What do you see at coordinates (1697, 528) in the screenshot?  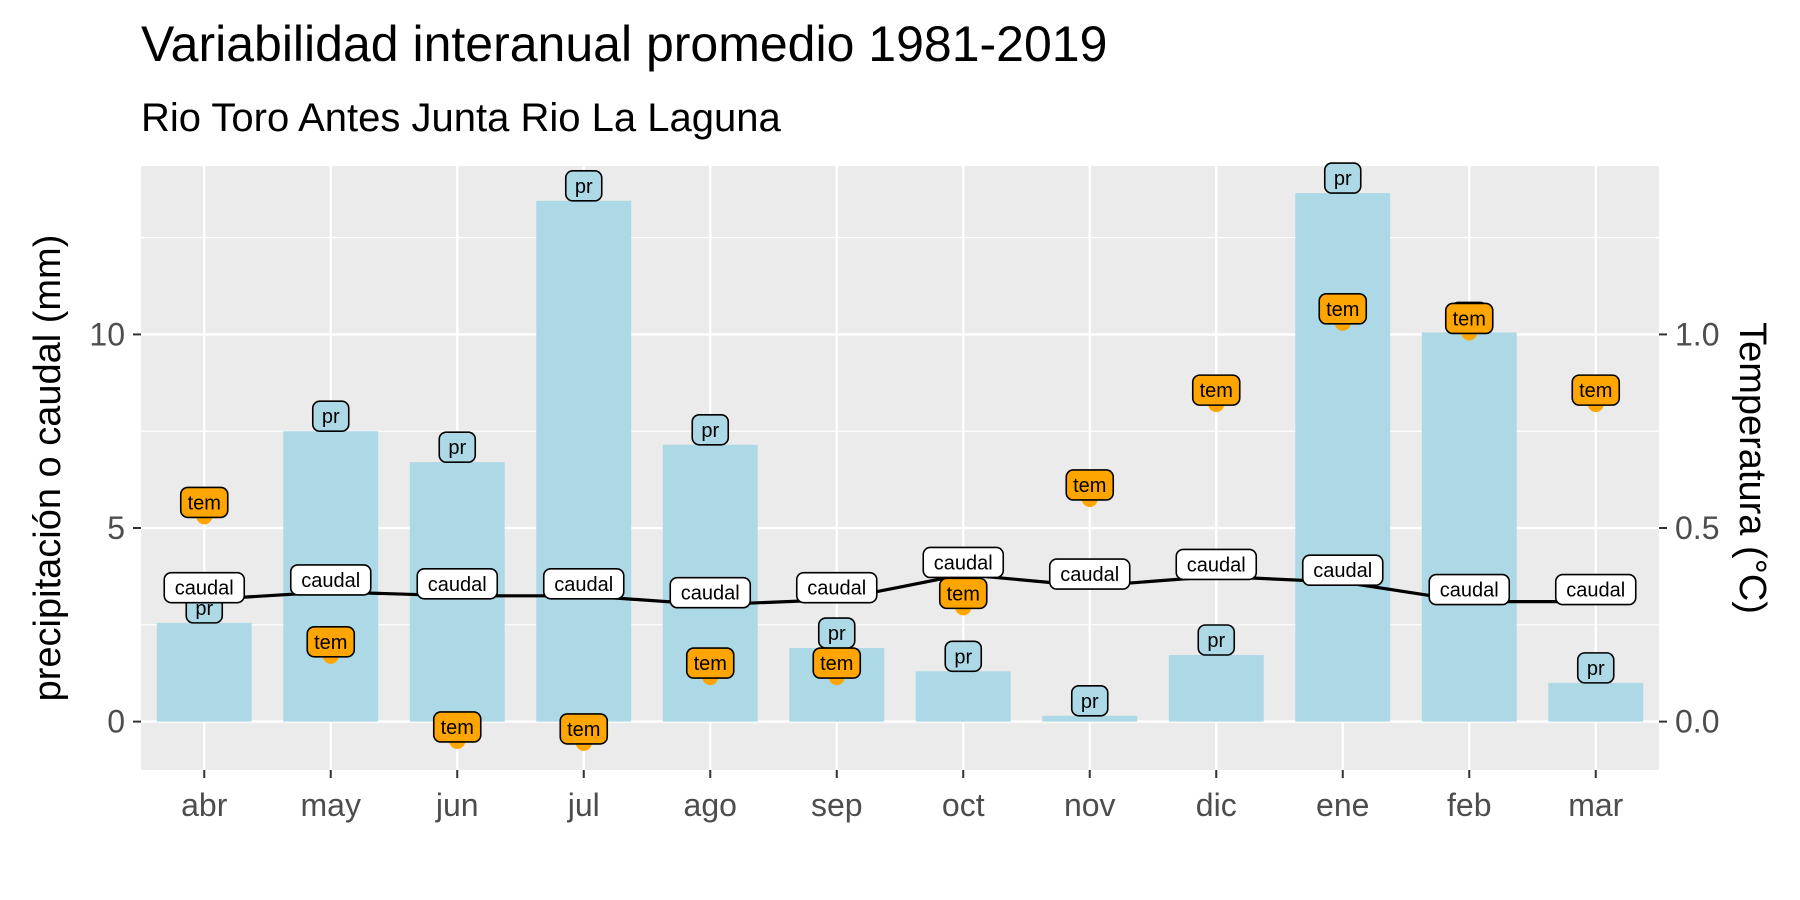 I see `y-tick-label-right: 0.5` at bounding box center [1697, 528].